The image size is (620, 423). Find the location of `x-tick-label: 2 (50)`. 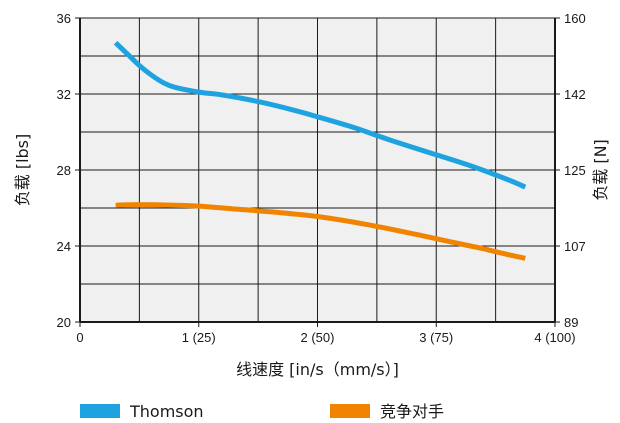

x-tick-label: 2 (50) is located at coordinates (318, 337).